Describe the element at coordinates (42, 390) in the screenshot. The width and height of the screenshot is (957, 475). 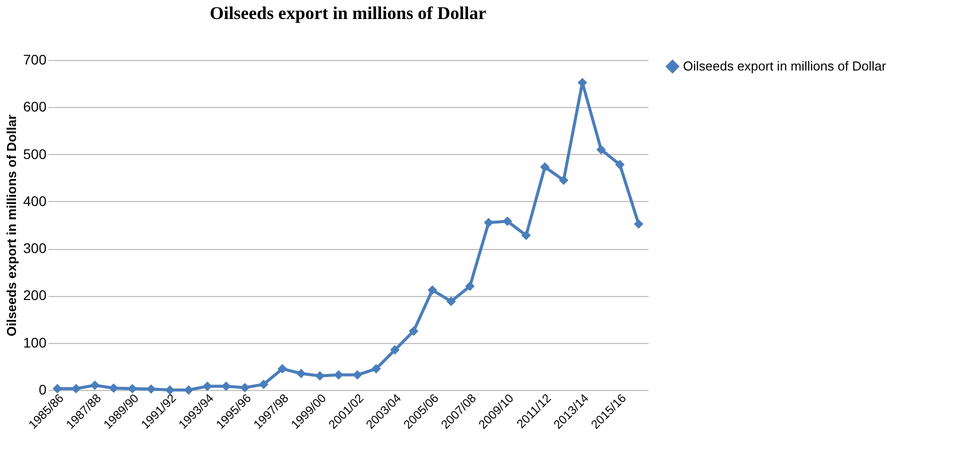
I see `y-tick-label: 0` at that location.